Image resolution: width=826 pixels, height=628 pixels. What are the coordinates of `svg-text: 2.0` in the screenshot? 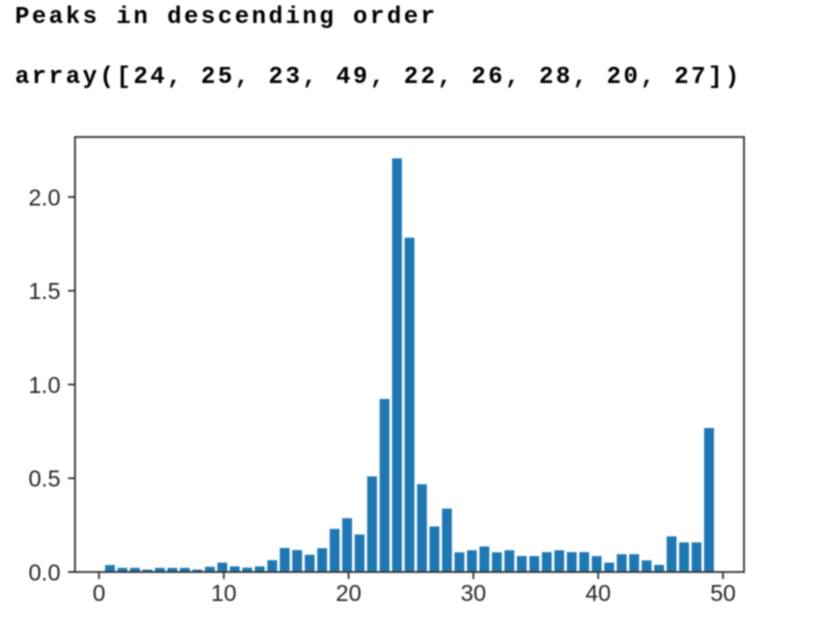 It's located at (45, 197).